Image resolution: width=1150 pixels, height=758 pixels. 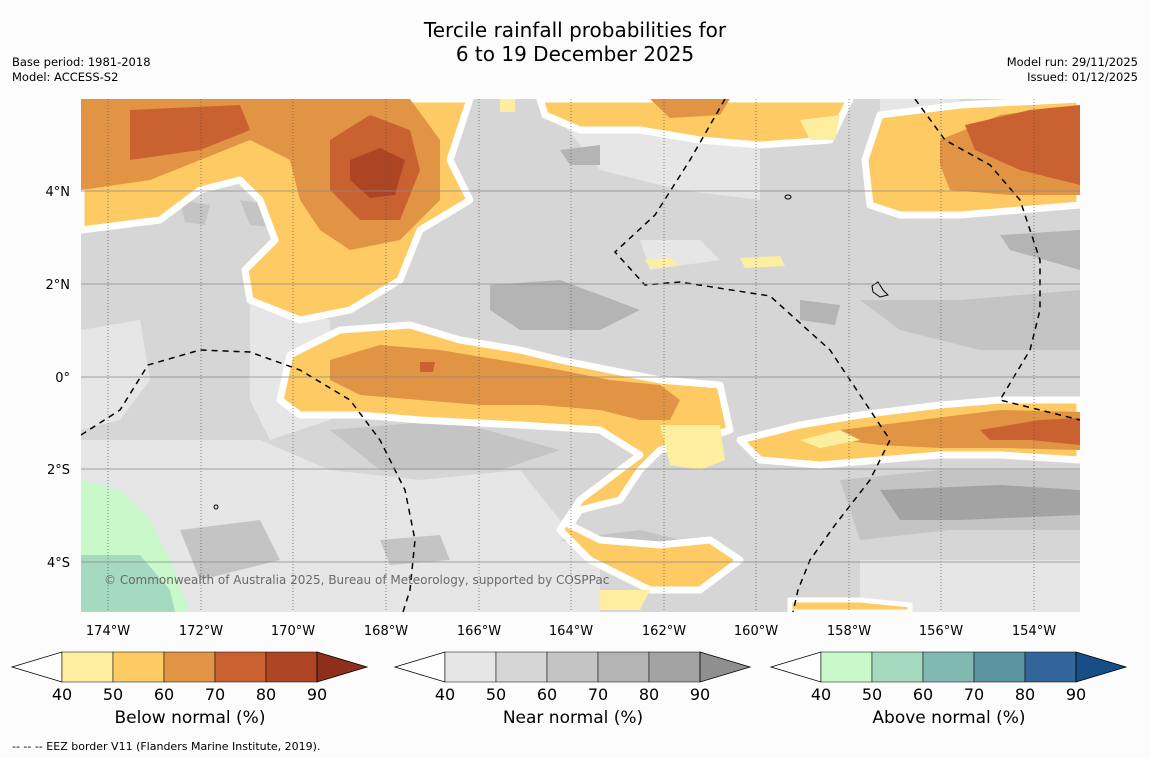 I want to click on model-name: Model: ACCESS-S2, so click(x=65, y=77).